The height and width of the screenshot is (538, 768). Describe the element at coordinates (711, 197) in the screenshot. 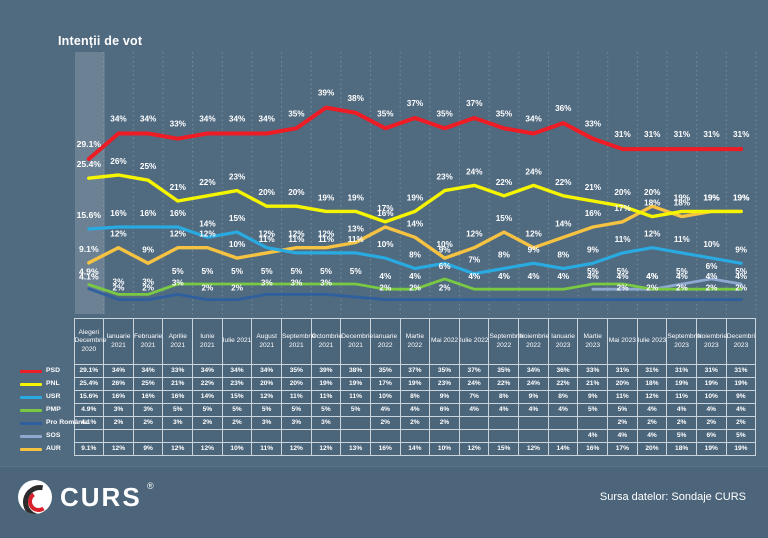

I see `data-label-6-21: 19%` at that location.